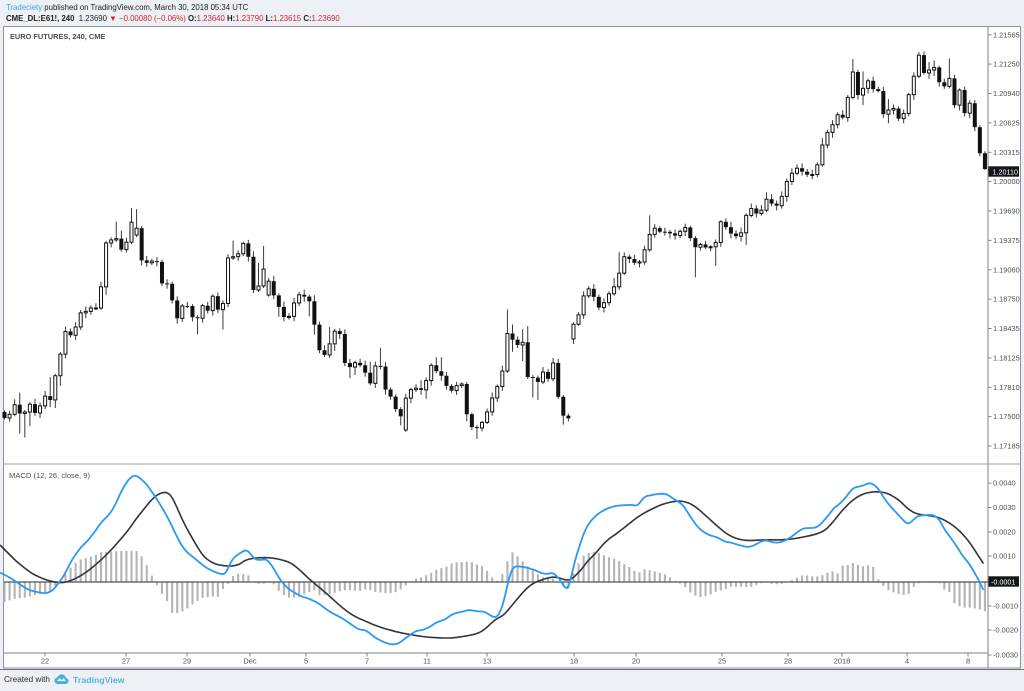 This screenshot has width=1024, height=691. What do you see at coordinates (427, 661) in the screenshot?
I see `svg-text: 11` at bounding box center [427, 661].